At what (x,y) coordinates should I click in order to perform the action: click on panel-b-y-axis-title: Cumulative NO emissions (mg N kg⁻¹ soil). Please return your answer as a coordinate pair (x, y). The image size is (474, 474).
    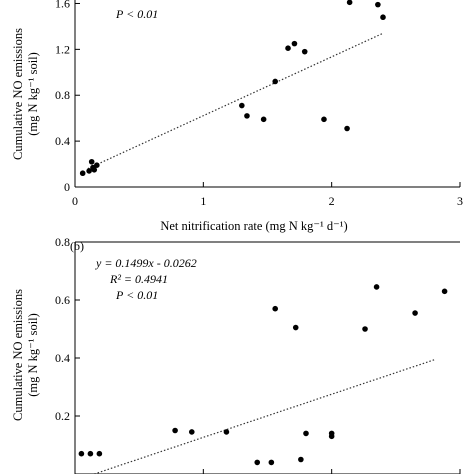
    Looking at the image, I should click on (25, 355).